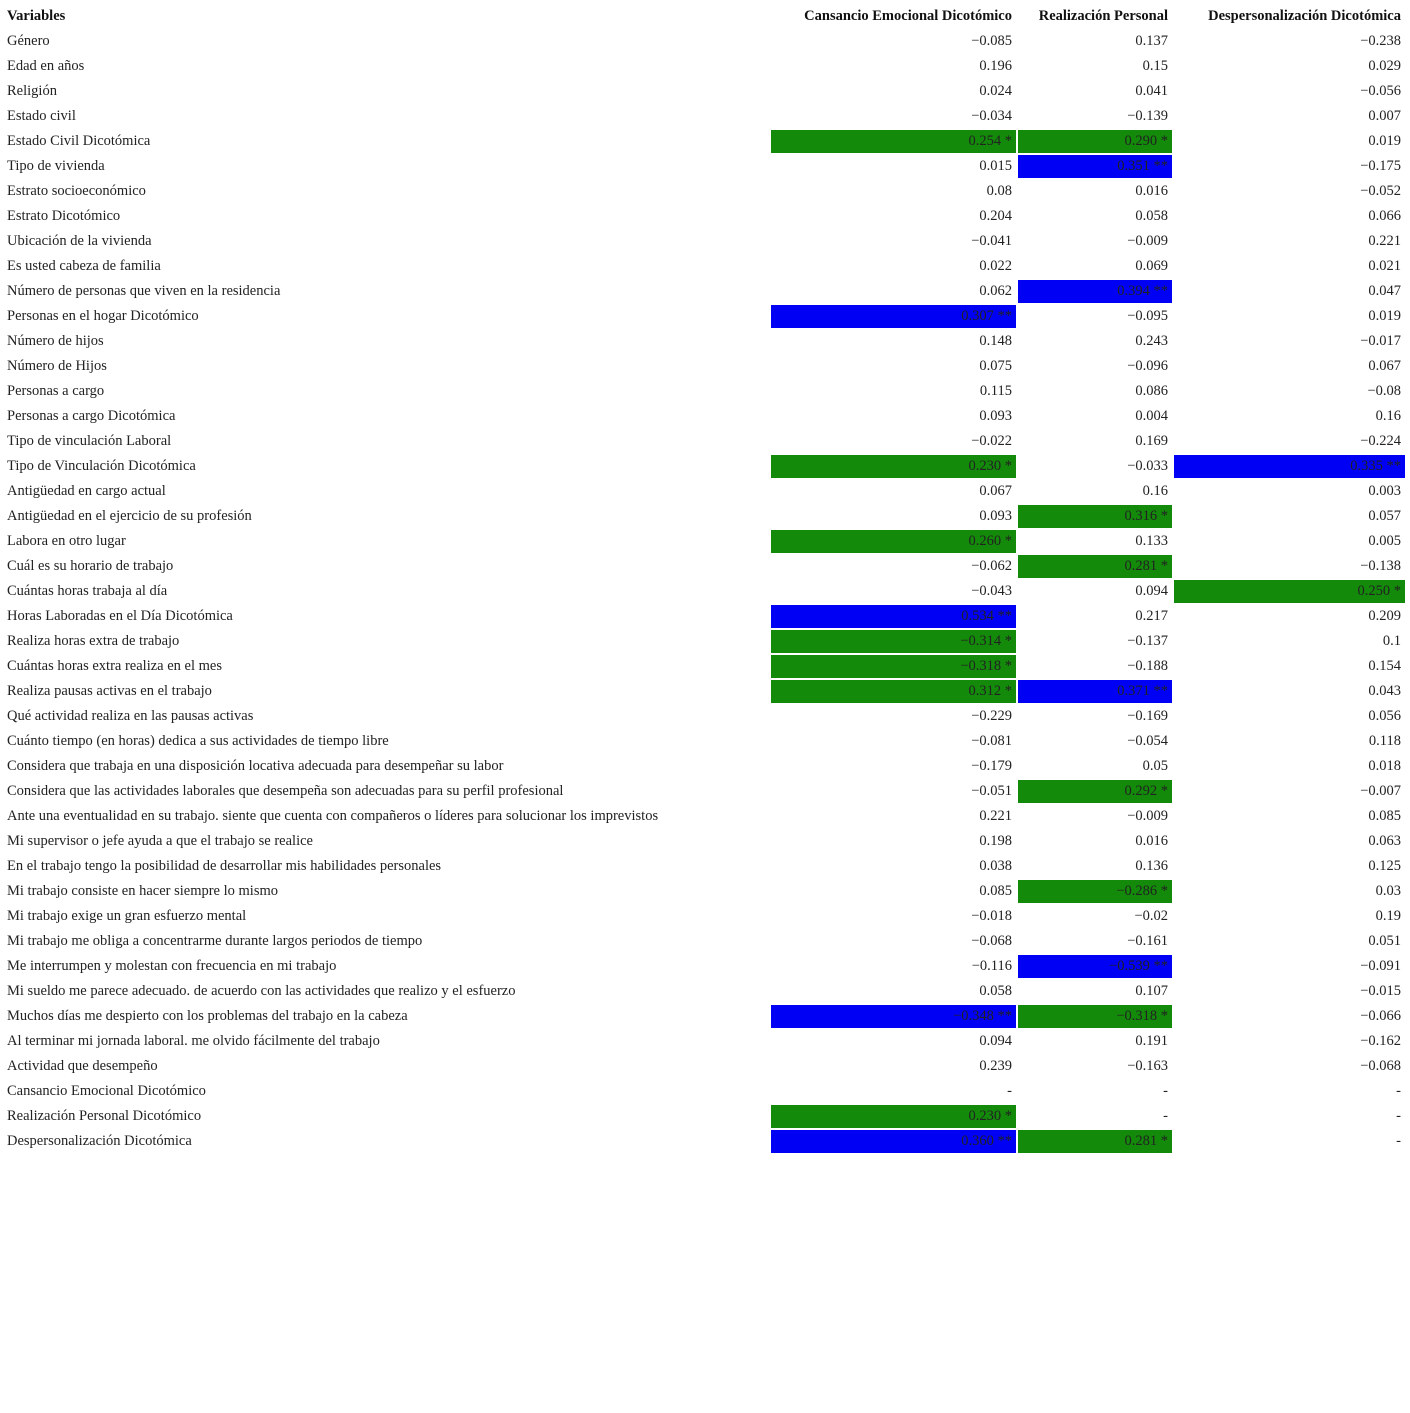  Describe the element at coordinates (1095, 516) in the screenshot. I see `correlation-value: 0.316 *` at that location.